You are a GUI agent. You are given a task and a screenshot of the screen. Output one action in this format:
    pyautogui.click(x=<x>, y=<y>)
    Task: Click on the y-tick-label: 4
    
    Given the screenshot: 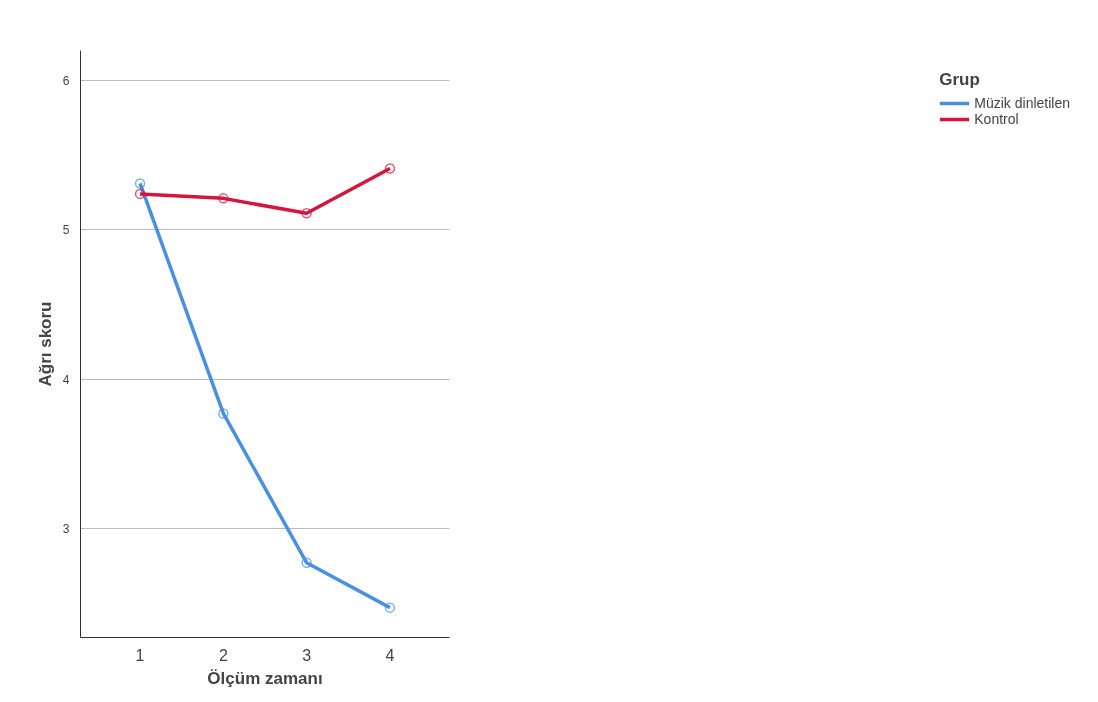 What is the action you would take?
    pyautogui.click(x=66, y=379)
    